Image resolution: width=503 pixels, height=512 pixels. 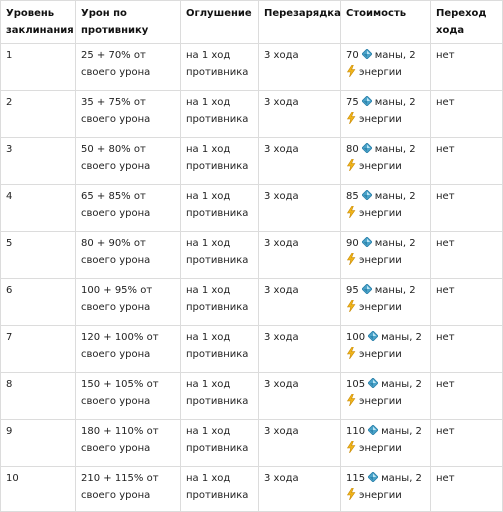 What do you see at coordinates (128, 114) in the screenshot?
I see `cell-damage: 35 + 75% от своего урона` at bounding box center [128, 114].